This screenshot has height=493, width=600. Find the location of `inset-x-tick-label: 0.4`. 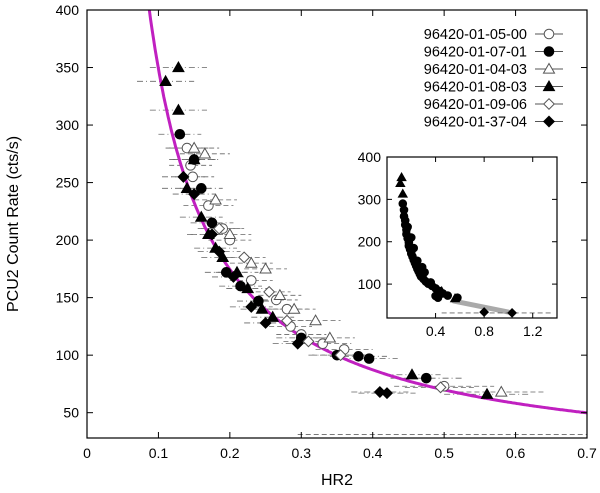

inset-x-tick-label: 0.4 is located at coordinates (436, 331).